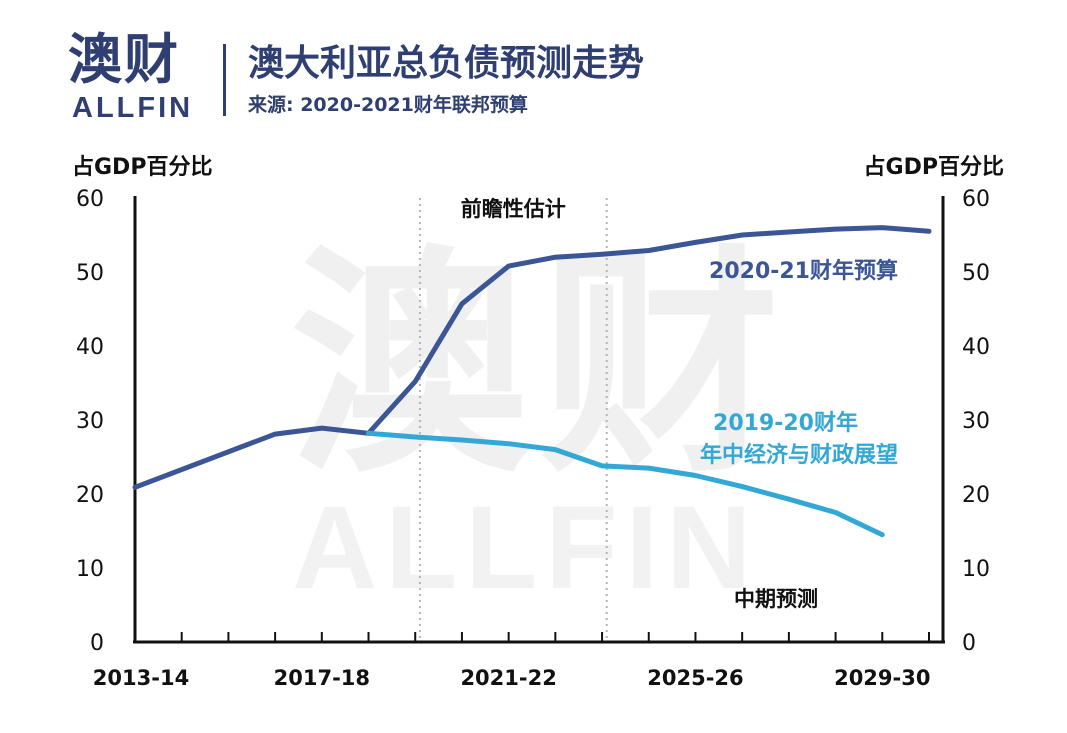 This screenshot has width=1067, height=733. I want to click on y-tick-left-2: 20, so click(90, 495).